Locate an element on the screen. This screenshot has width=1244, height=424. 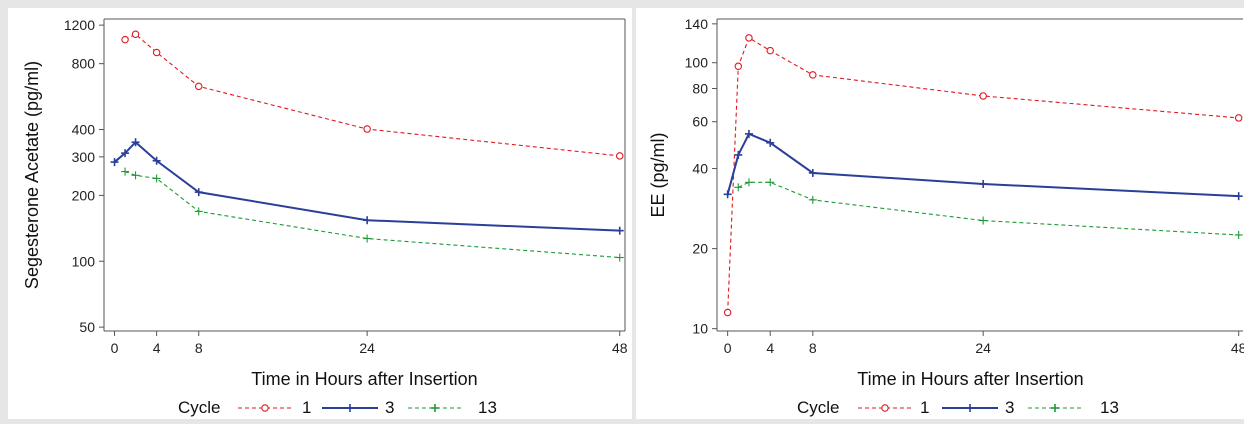
y-axis-label: Segesterone Acetate (pg/ml) is located at coordinates (32, 175).